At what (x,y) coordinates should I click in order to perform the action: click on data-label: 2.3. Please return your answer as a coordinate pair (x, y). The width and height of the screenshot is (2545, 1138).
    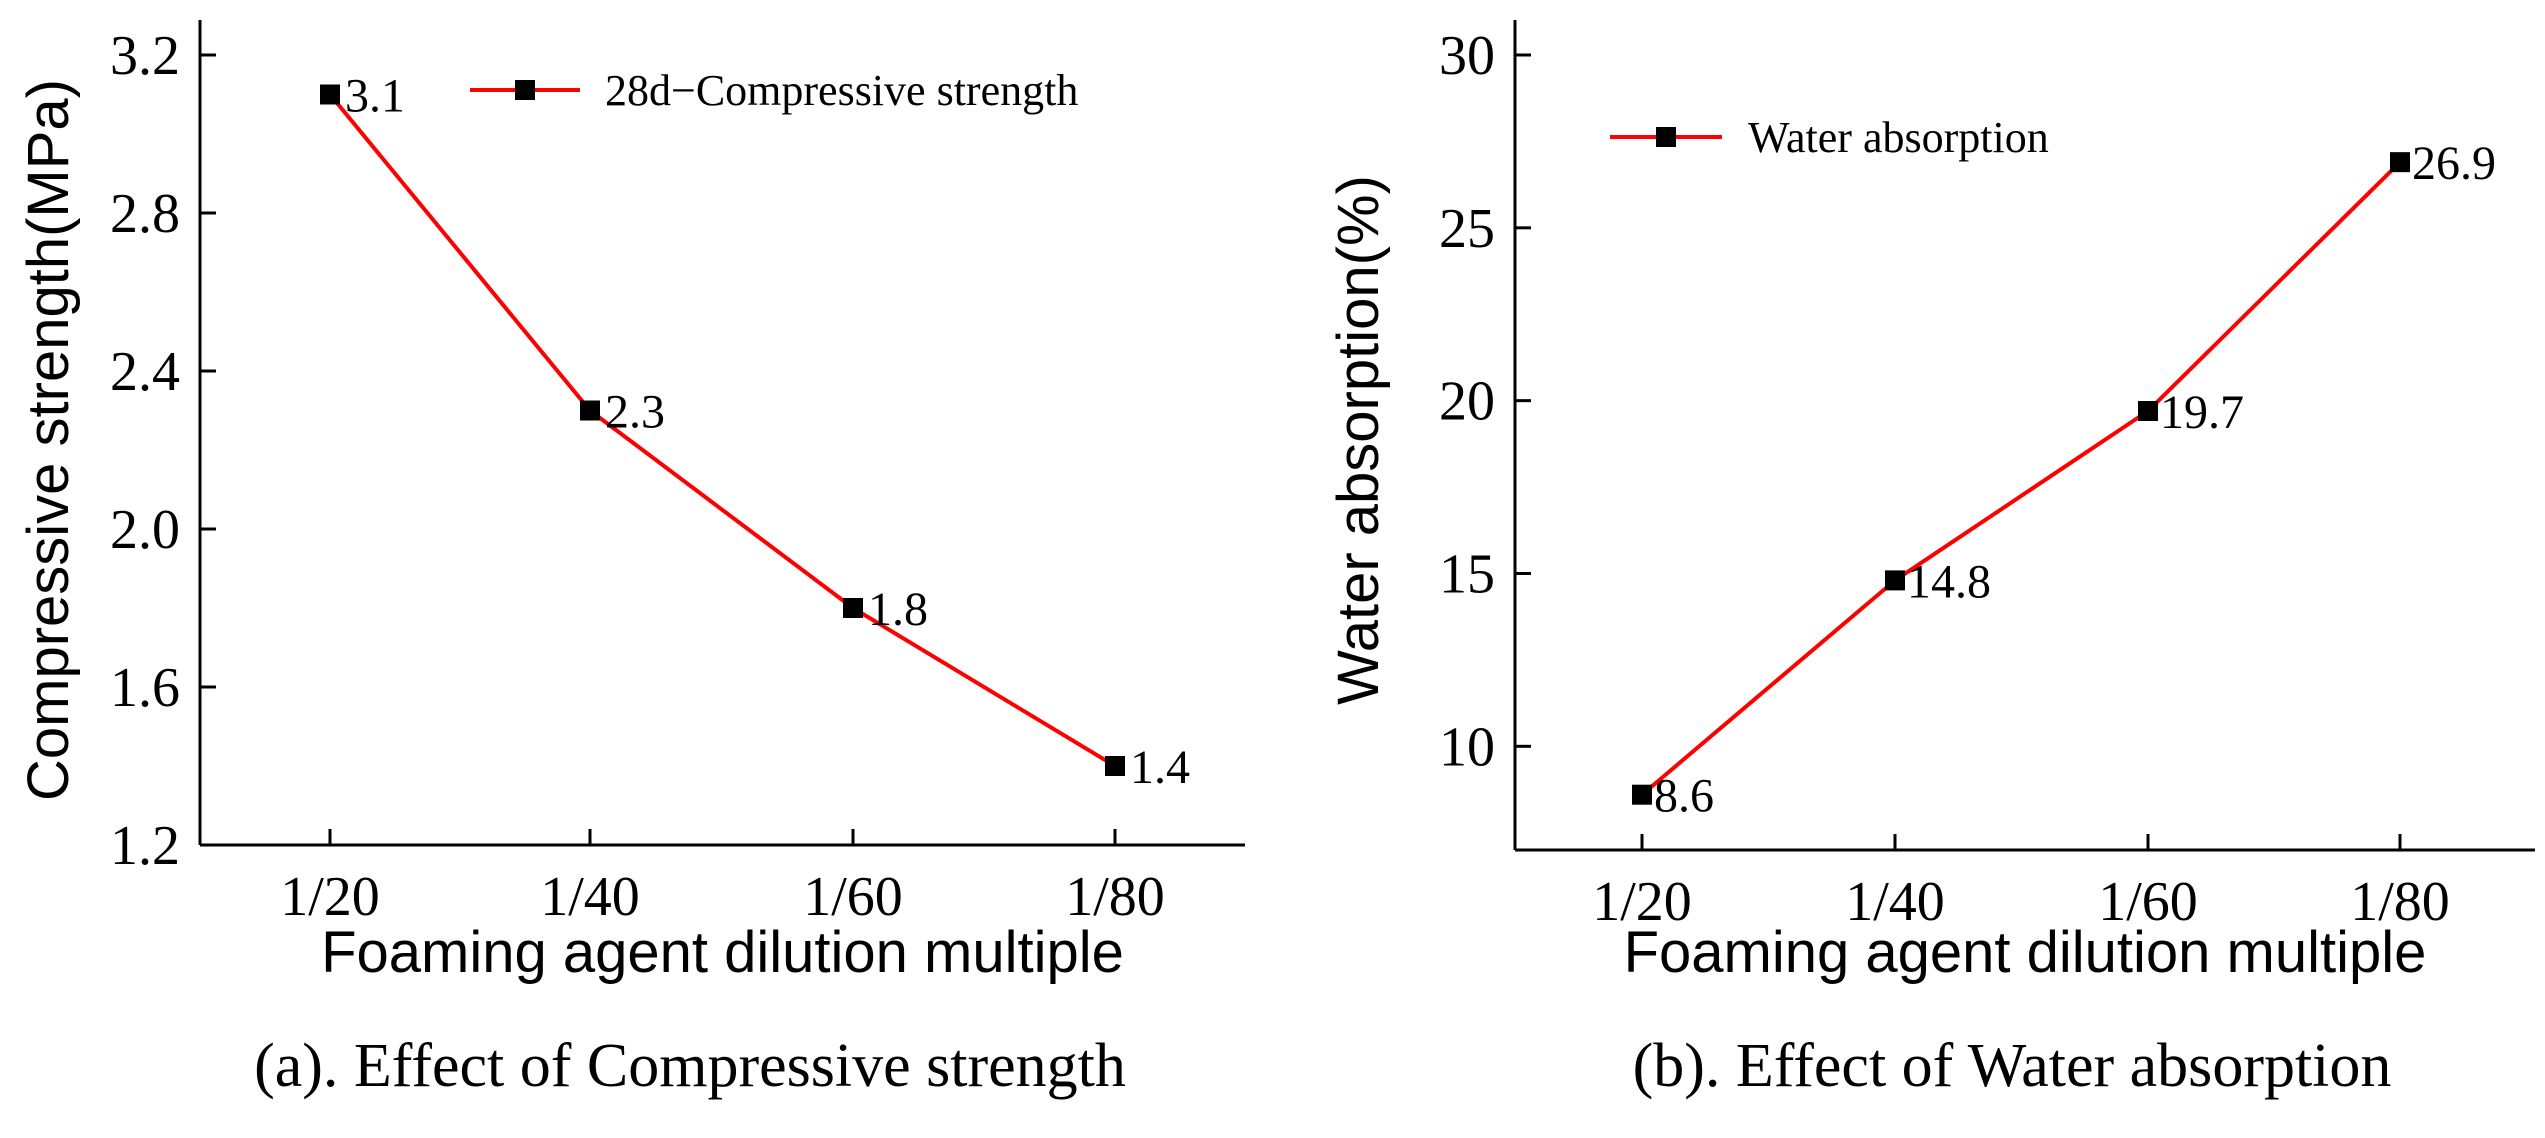
    Looking at the image, I should click on (635, 412).